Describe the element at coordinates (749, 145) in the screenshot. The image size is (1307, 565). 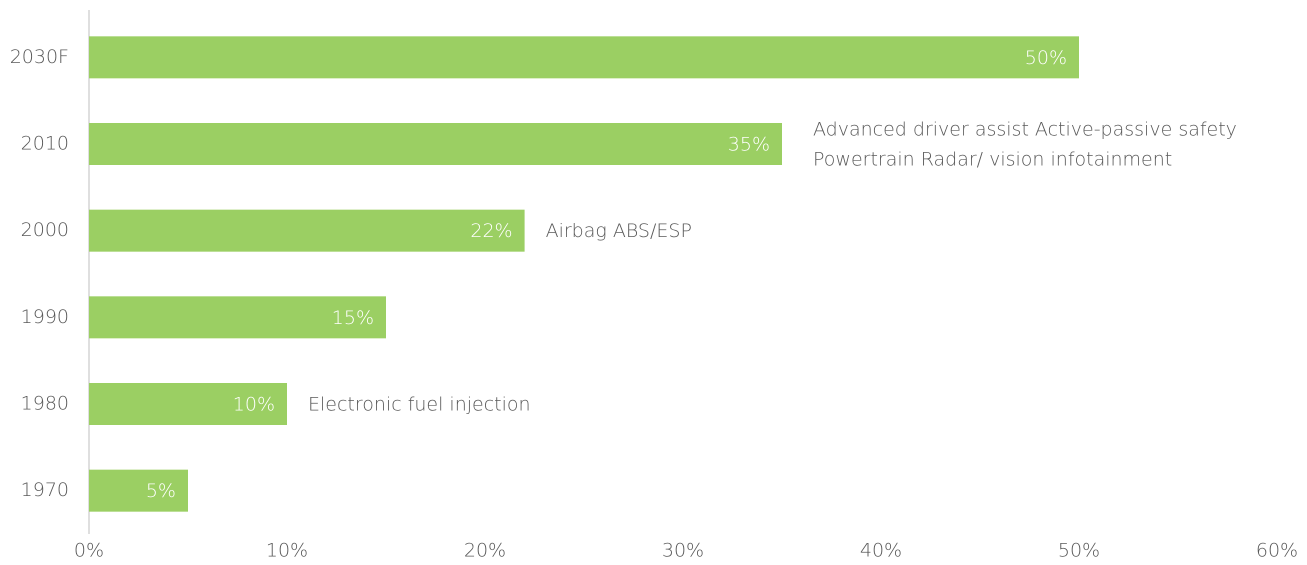
I see `value-label: 35%` at that location.